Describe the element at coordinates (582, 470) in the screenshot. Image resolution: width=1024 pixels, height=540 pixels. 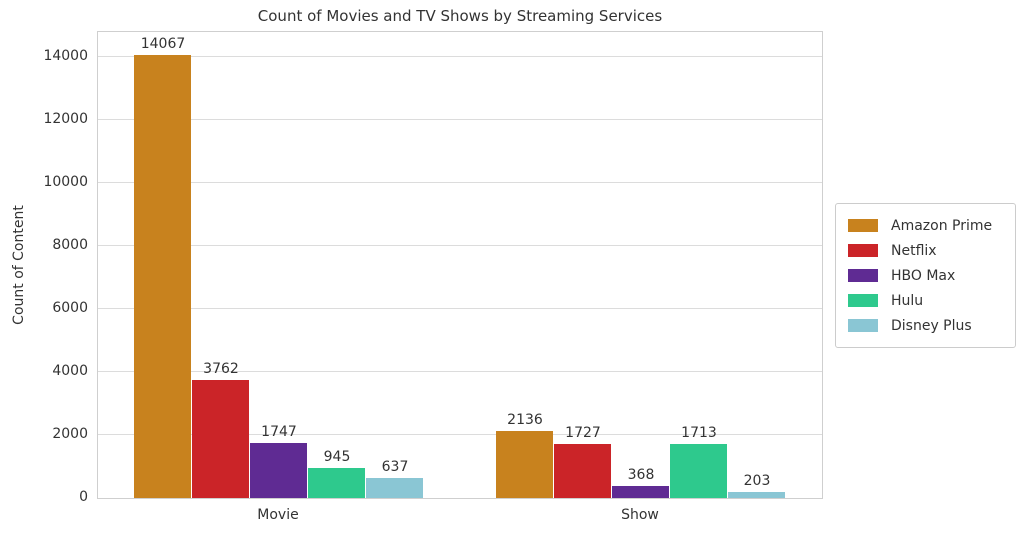
I see `bar-netflix-show` at that location.